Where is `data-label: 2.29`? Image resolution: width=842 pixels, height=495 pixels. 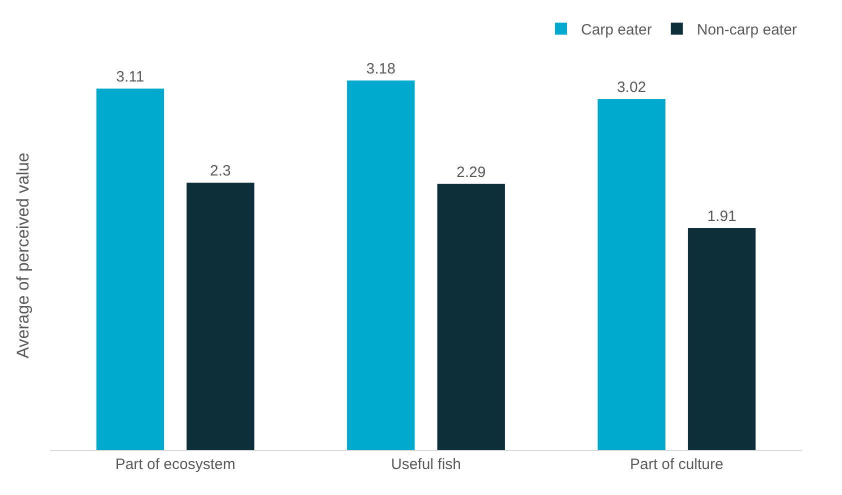
data-label: 2.29 is located at coordinates (471, 172).